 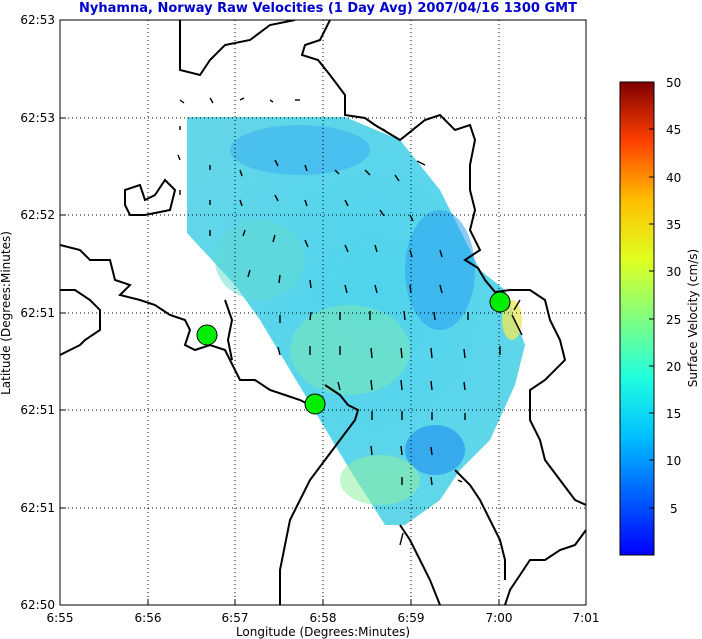 I want to click on colorbar-tick-label: 35, so click(x=673, y=225).